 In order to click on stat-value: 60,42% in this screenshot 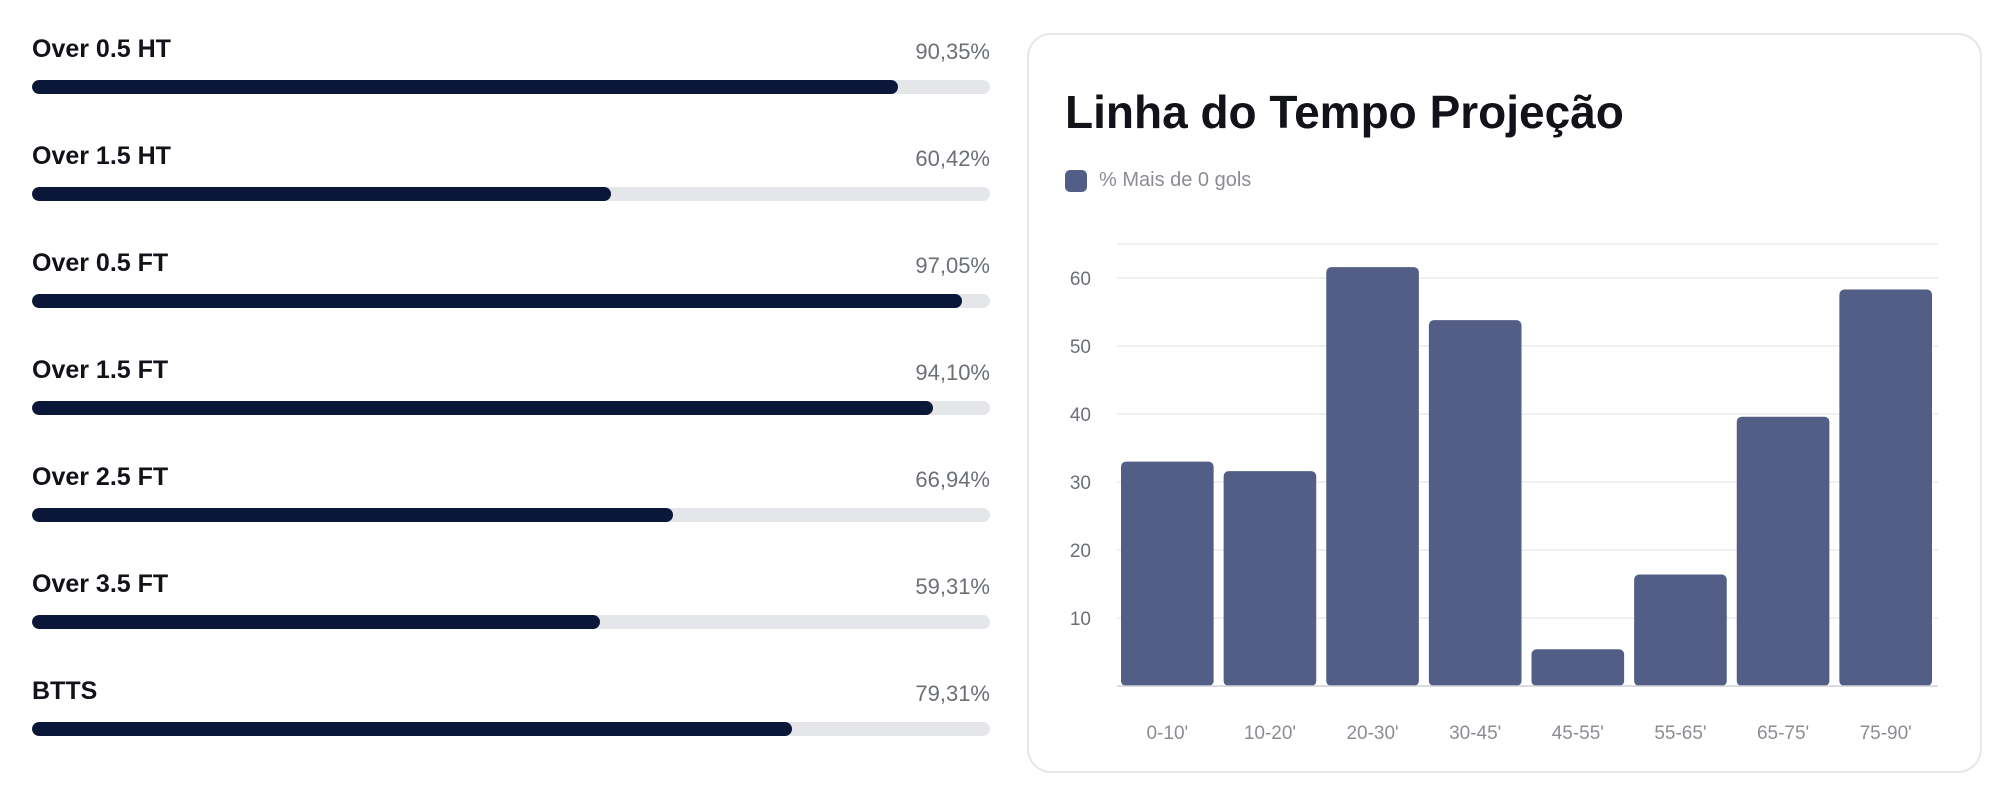, I will do `click(952, 158)`.